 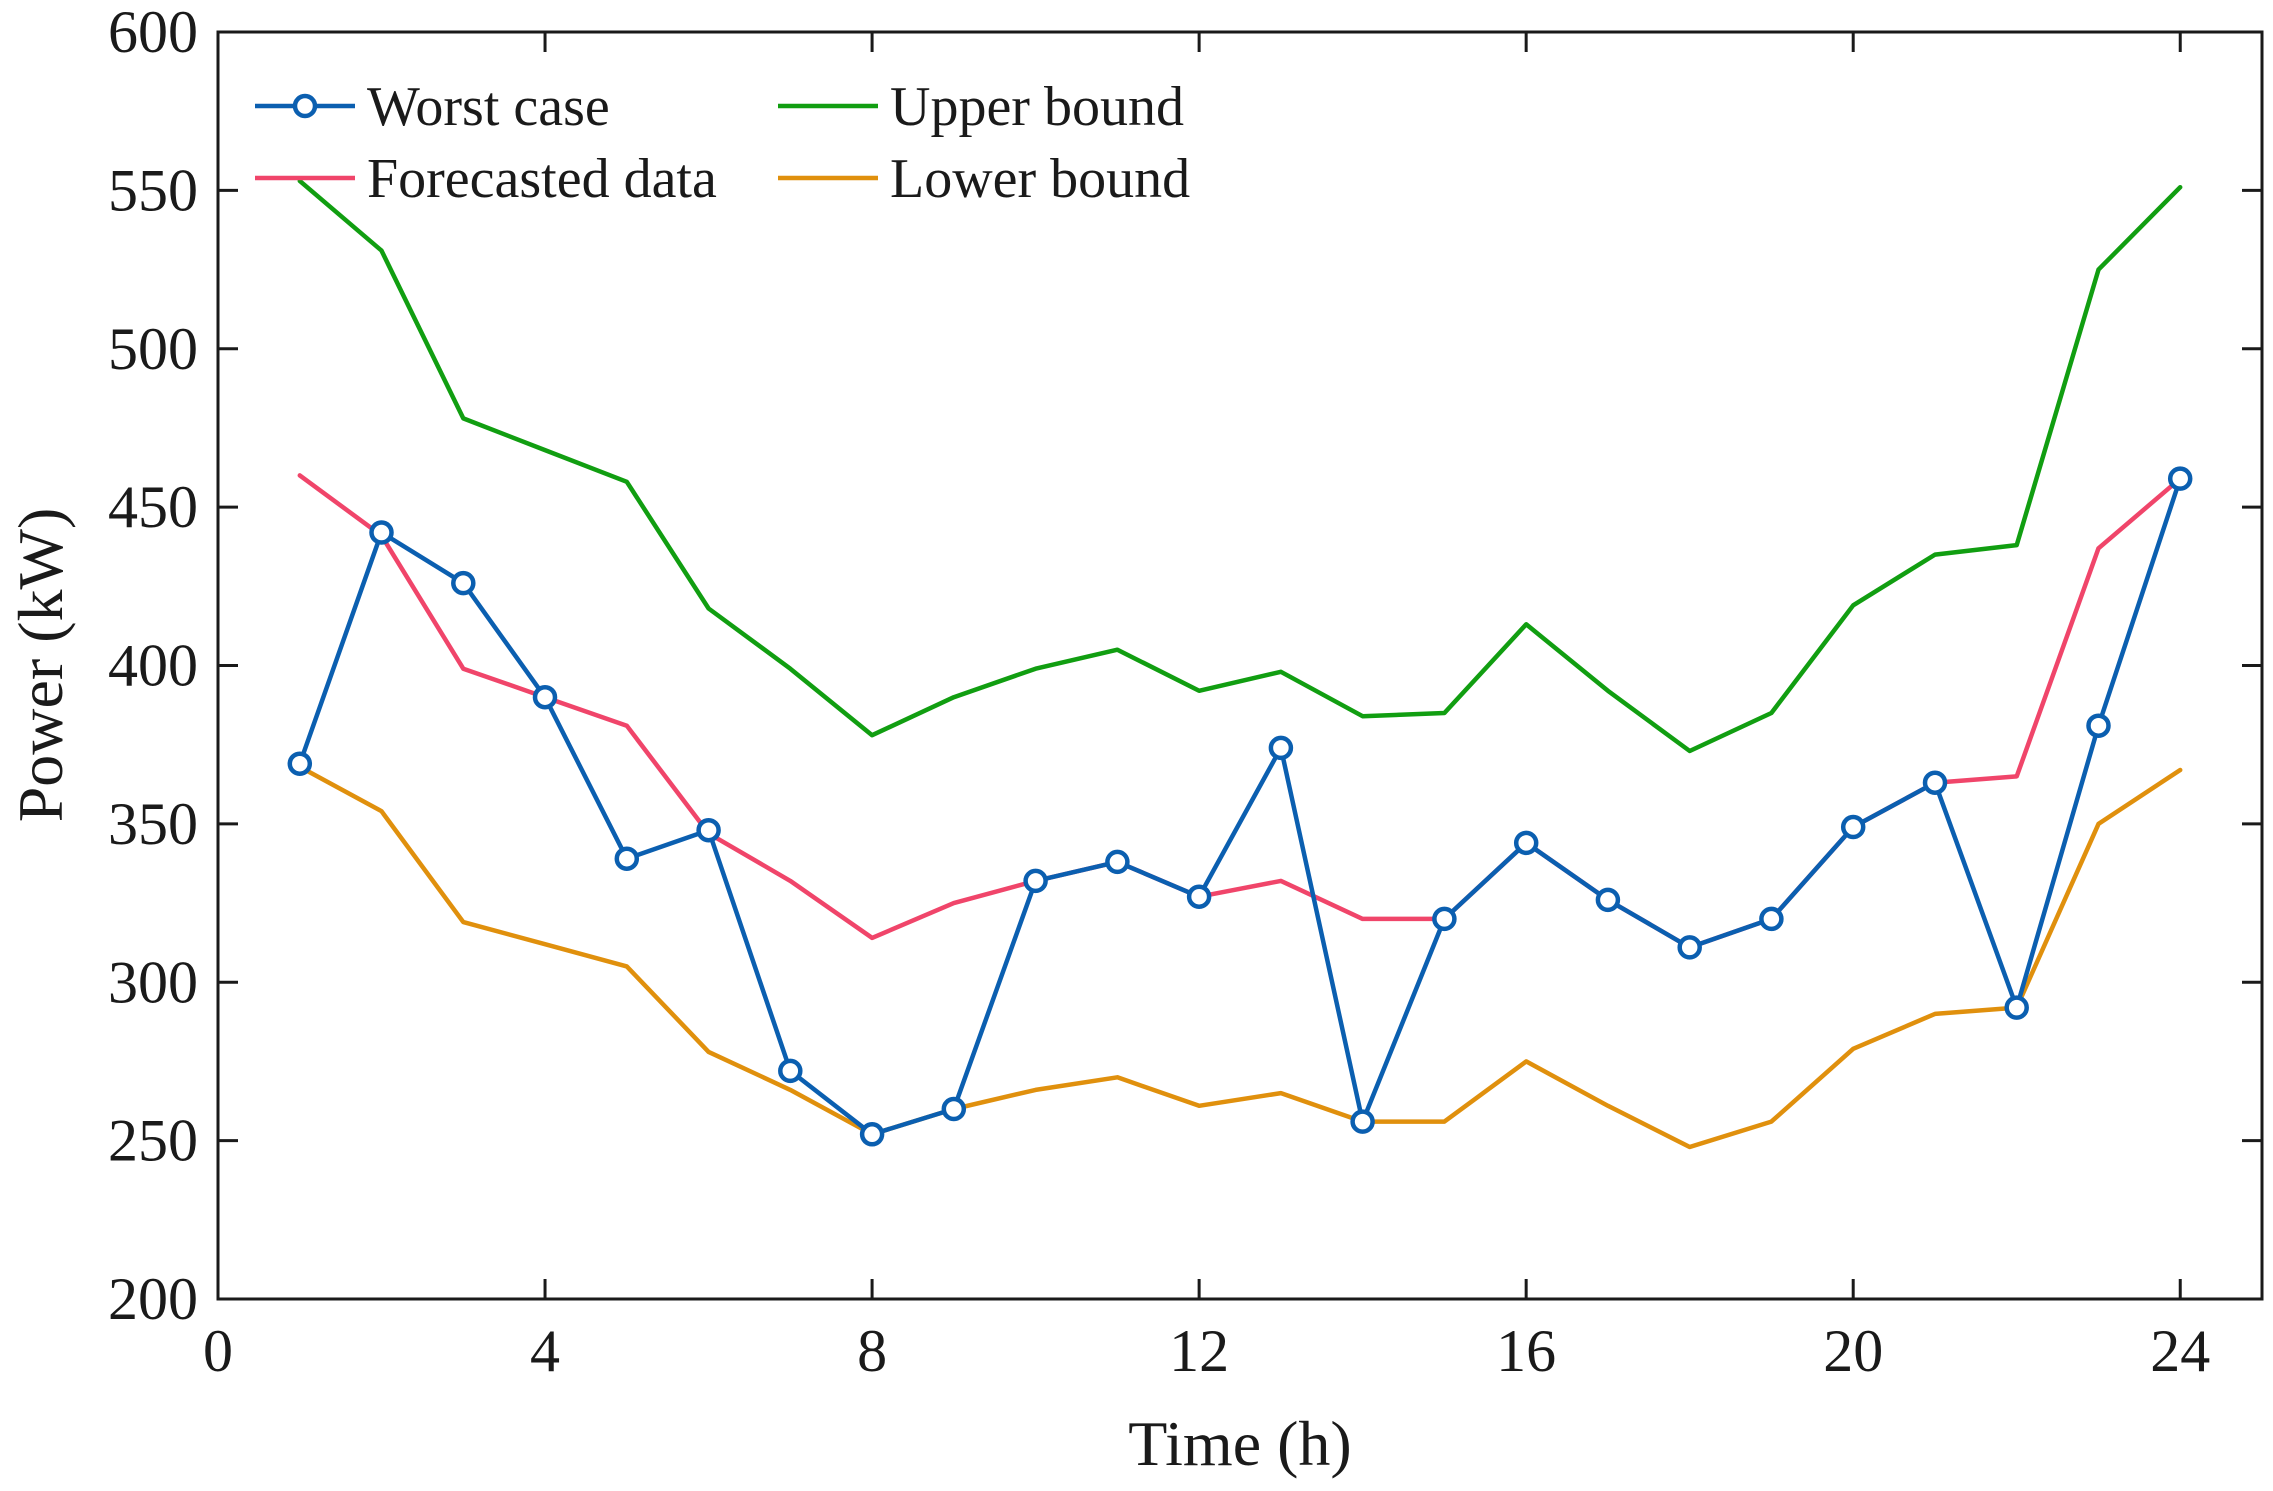 What do you see at coordinates (545, 1351) in the screenshot?
I see `x-tick-label: 4` at bounding box center [545, 1351].